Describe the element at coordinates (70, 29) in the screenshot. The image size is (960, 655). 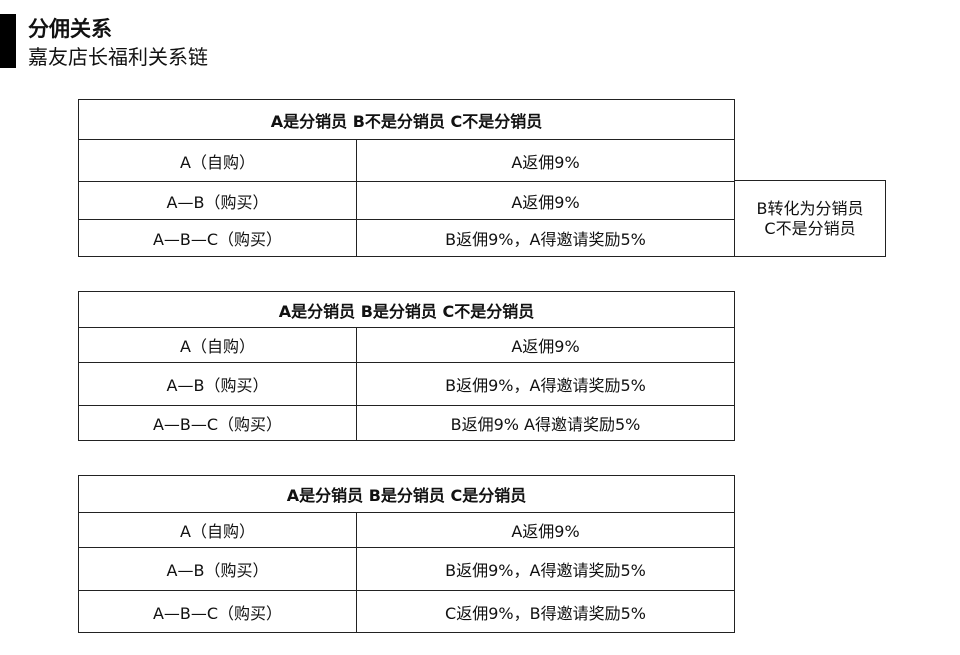
I see `page-title: 分佣关系` at that location.